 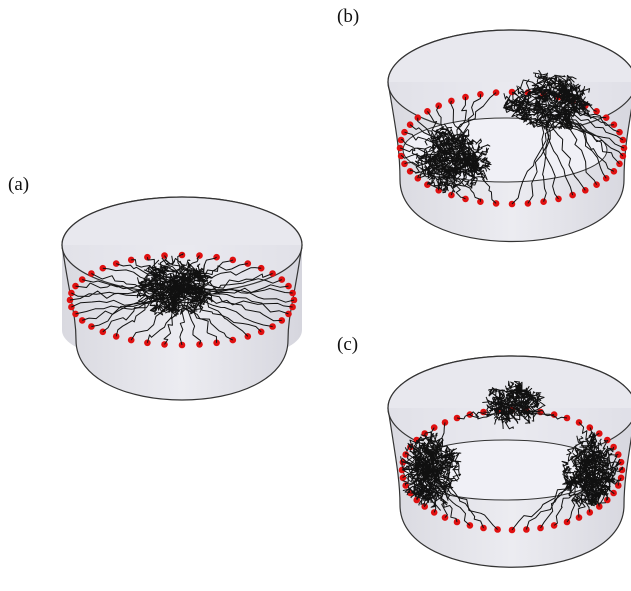 I want to click on polymer-clusters-b, so click(x=512, y=137).